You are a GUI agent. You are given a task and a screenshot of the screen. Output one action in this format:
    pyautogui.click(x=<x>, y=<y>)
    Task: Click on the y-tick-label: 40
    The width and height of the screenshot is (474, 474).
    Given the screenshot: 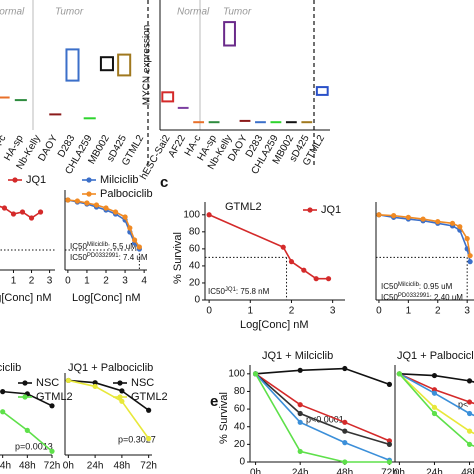 What is the action you would take?
    pyautogui.click(x=240, y=426)
    